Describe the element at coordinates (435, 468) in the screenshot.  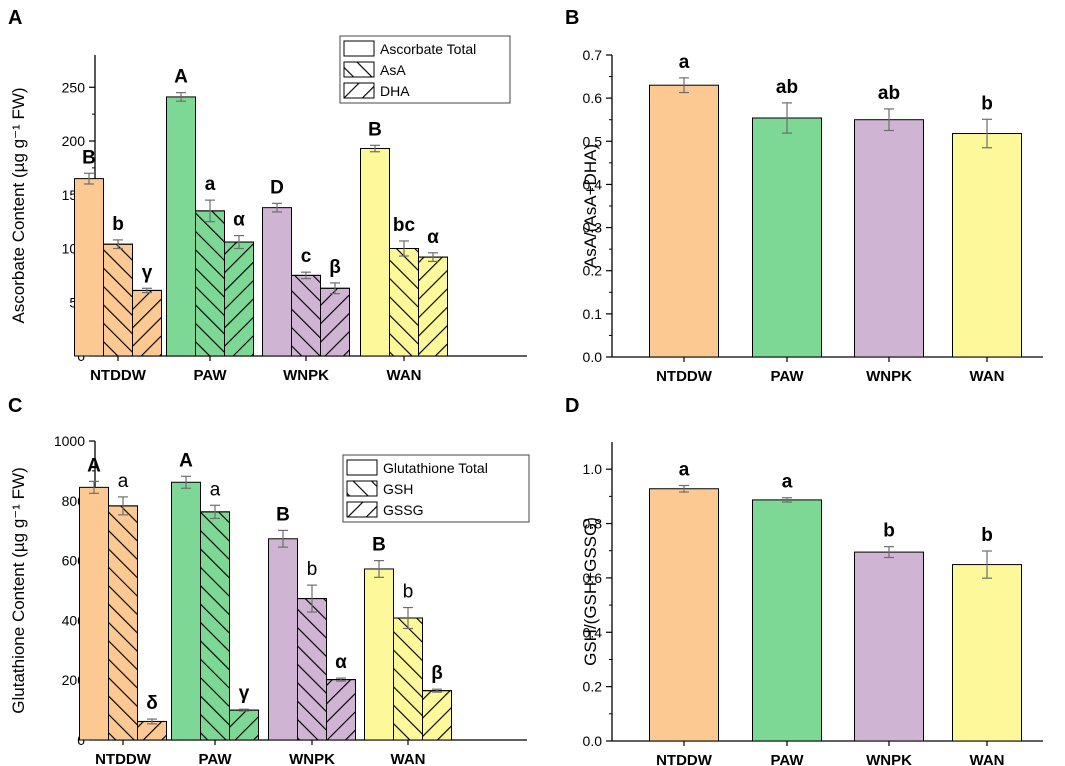
I see `legend-entry: Glutathione Total` at that location.